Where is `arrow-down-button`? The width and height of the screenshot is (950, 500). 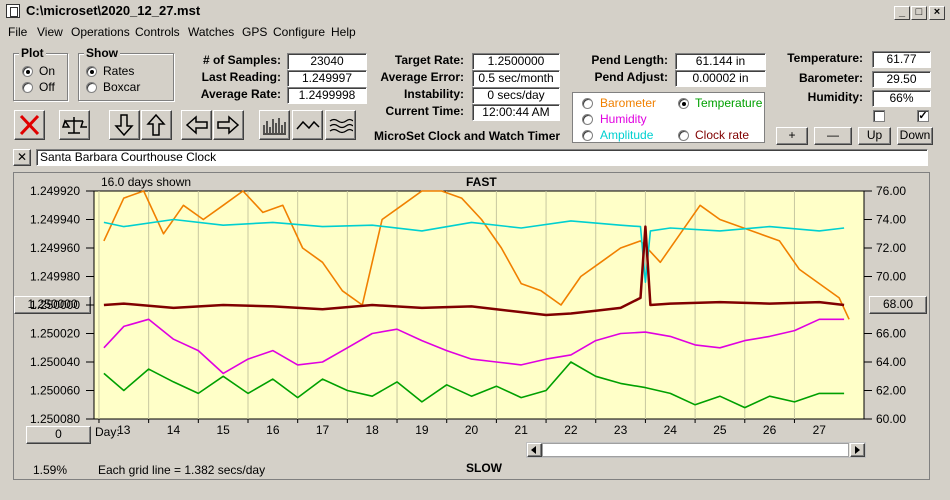
arrow-down-button is located at coordinates (124, 125).